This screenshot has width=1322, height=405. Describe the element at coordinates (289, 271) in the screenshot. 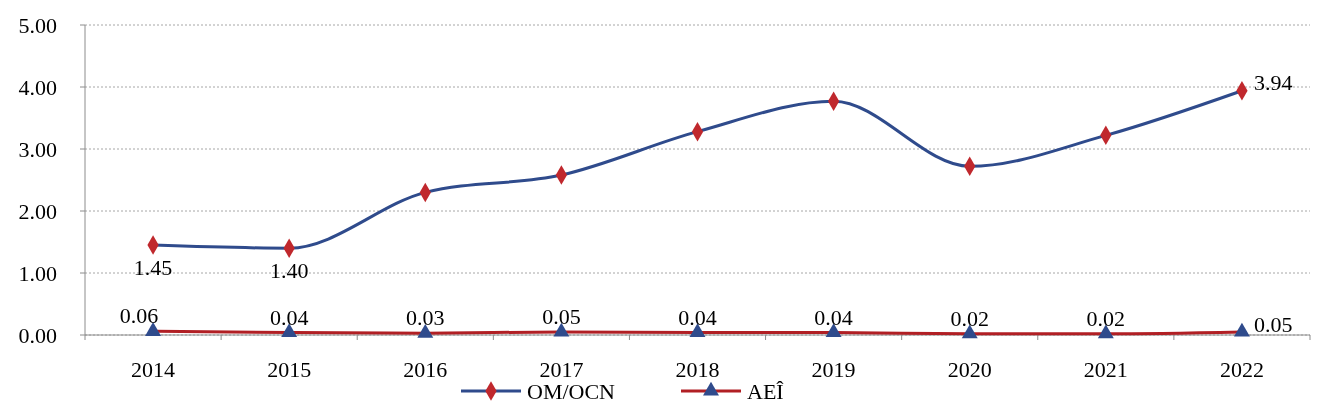

I see `data-label: 1.40` at that location.